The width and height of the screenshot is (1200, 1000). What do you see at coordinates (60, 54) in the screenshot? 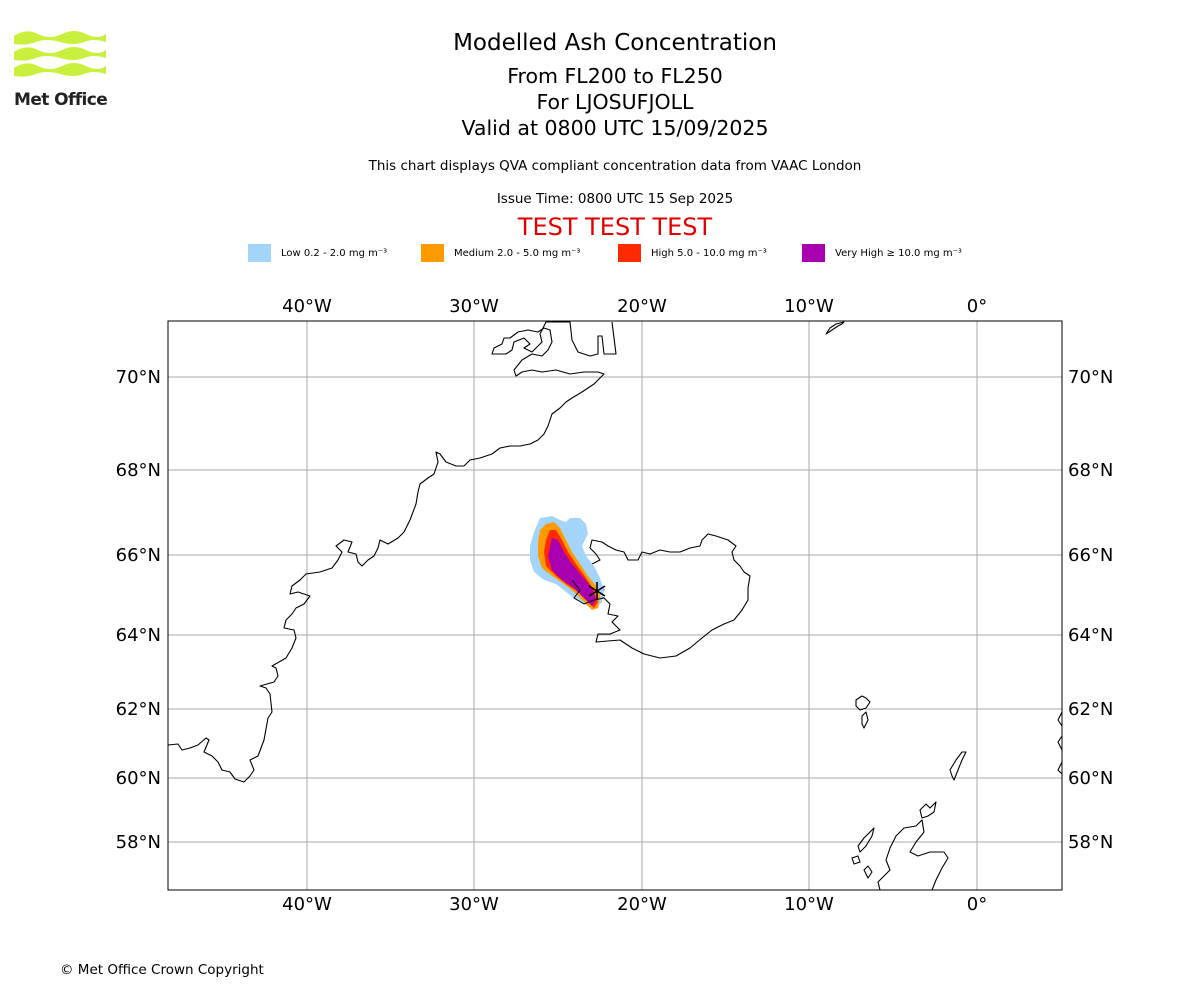
I see `met-office-wave-icon` at bounding box center [60, 54].